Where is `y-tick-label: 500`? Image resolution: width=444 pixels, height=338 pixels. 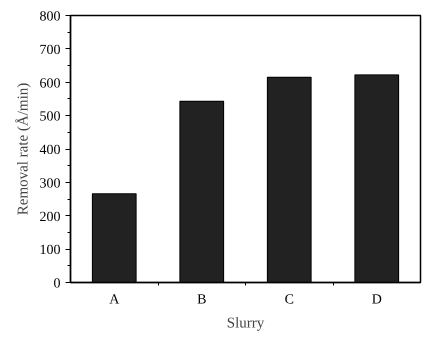
y-tick-label: 500 is located at coordinates (50, 117).